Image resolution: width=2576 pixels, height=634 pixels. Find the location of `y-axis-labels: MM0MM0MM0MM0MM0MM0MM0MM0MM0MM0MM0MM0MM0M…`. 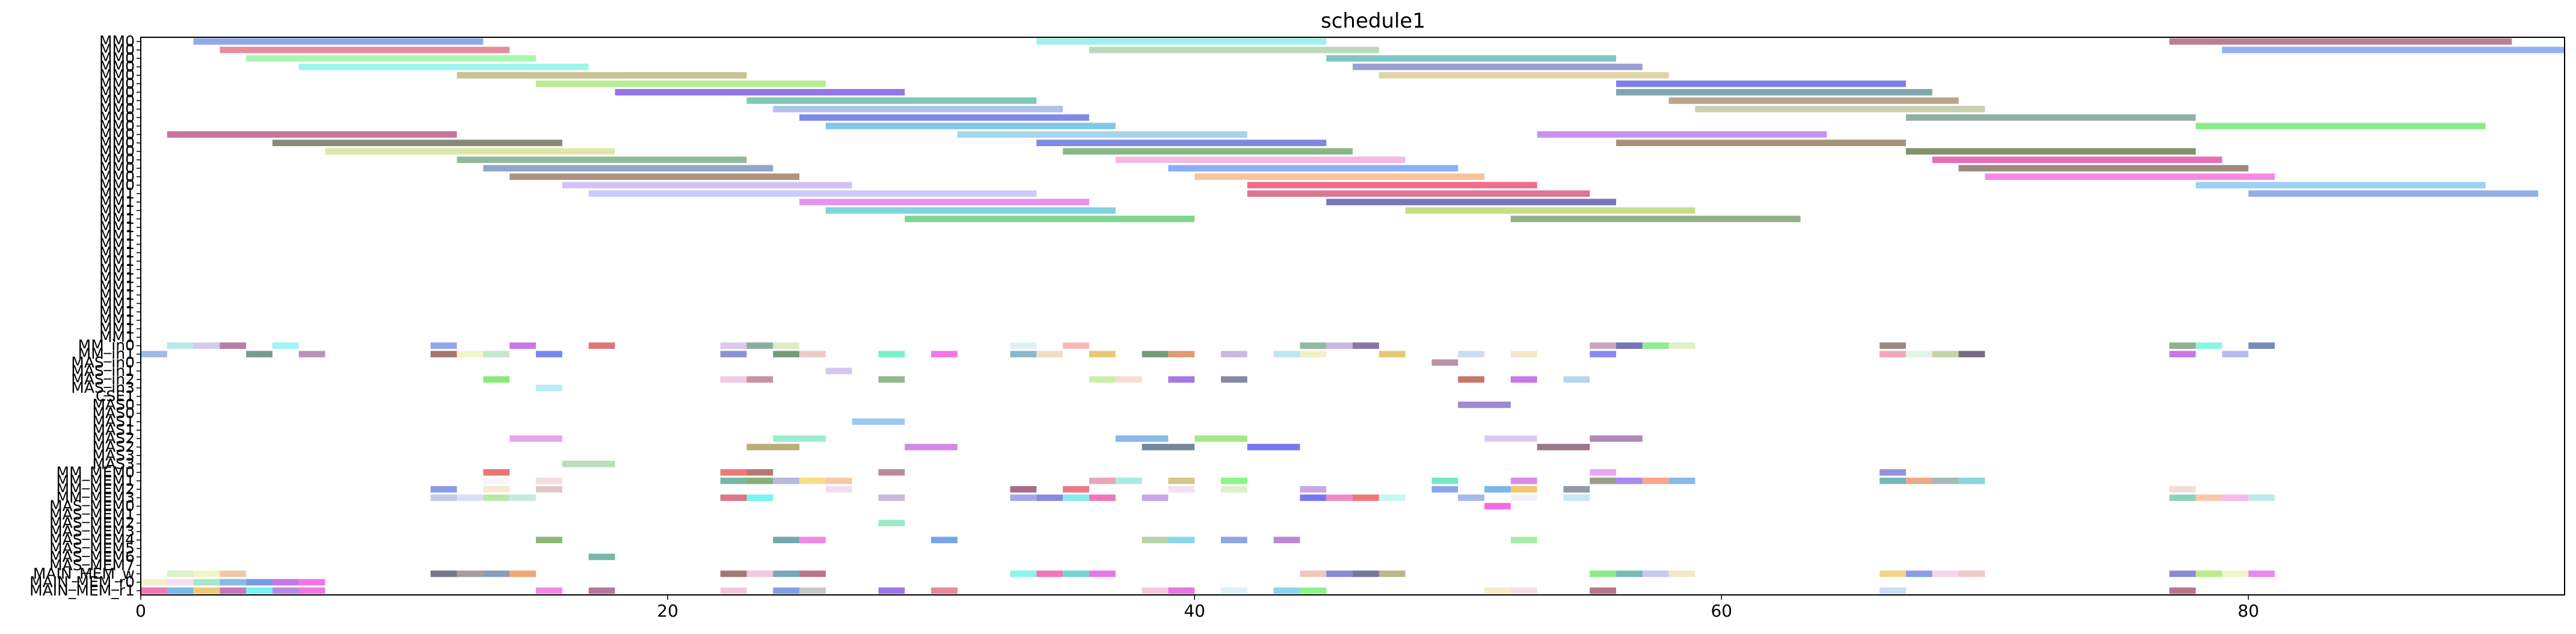

y-axis-labels: MM0MM0MM0MM0MM0MM0MM0MM0MM0MM0MM0MM0MM0M… is located at coordinates (85, 316).